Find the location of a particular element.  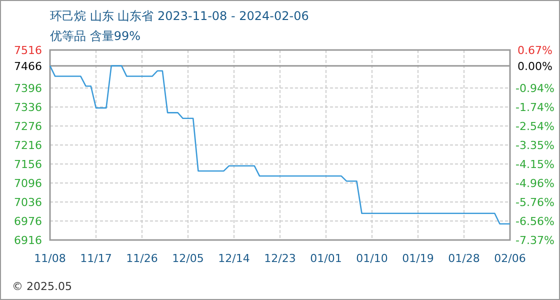

y2-tick-label: 0.67% is located at coordinates (535, 50).